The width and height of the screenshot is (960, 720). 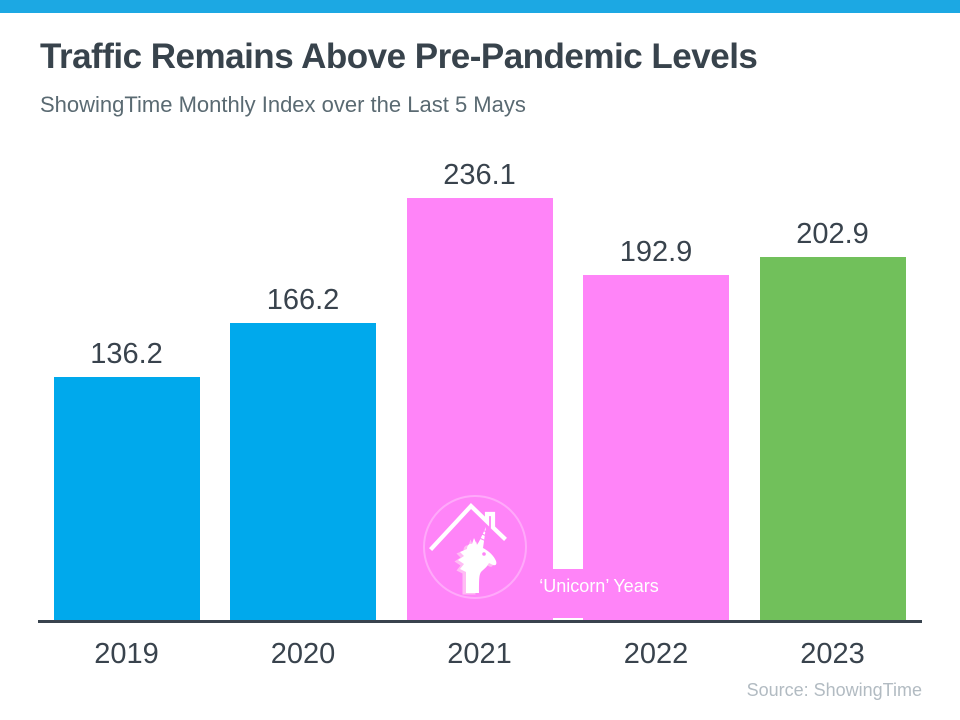 I want to click on unicorn-eye, so click(x=484, y=554).